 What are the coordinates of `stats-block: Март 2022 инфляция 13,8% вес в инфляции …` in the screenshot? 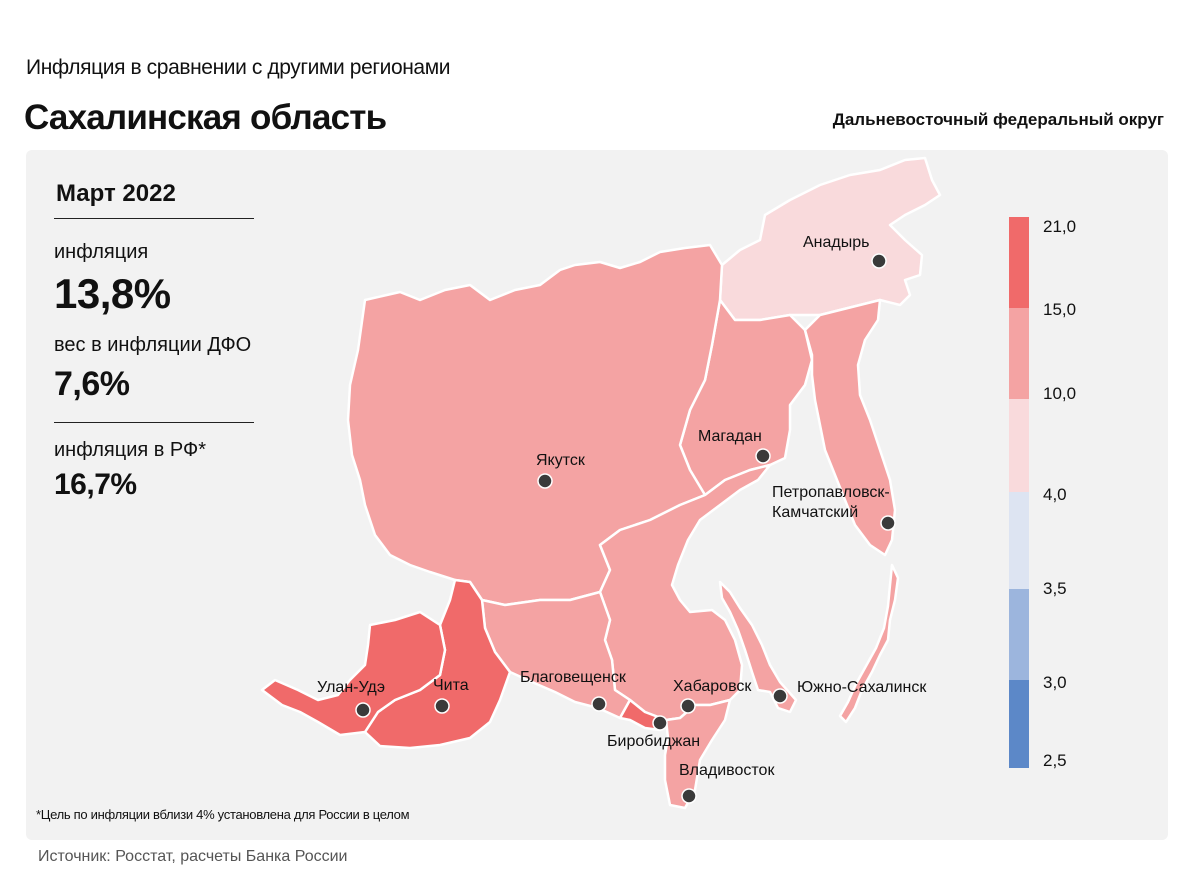 It's located at (169, 341).